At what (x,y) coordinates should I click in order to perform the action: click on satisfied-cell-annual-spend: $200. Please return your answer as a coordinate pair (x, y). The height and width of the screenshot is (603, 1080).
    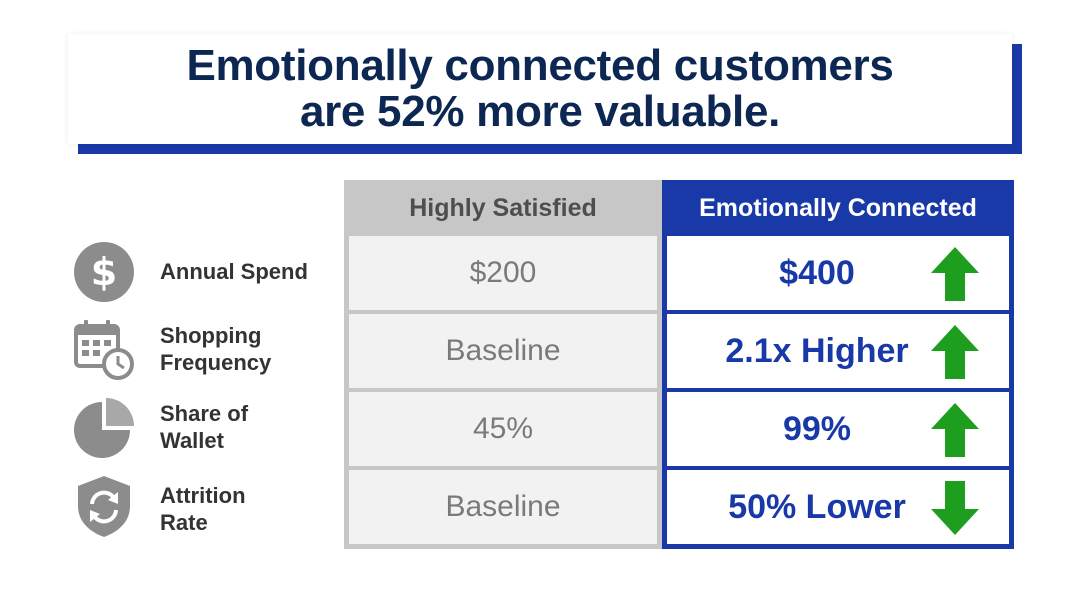
    Looking at the image, I should click on (503, 273).